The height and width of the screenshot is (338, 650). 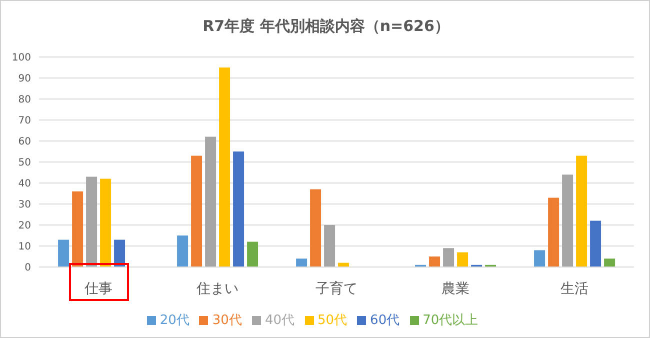 I want to click on x-tick-label: 住まい, so click(x=217, y=288).